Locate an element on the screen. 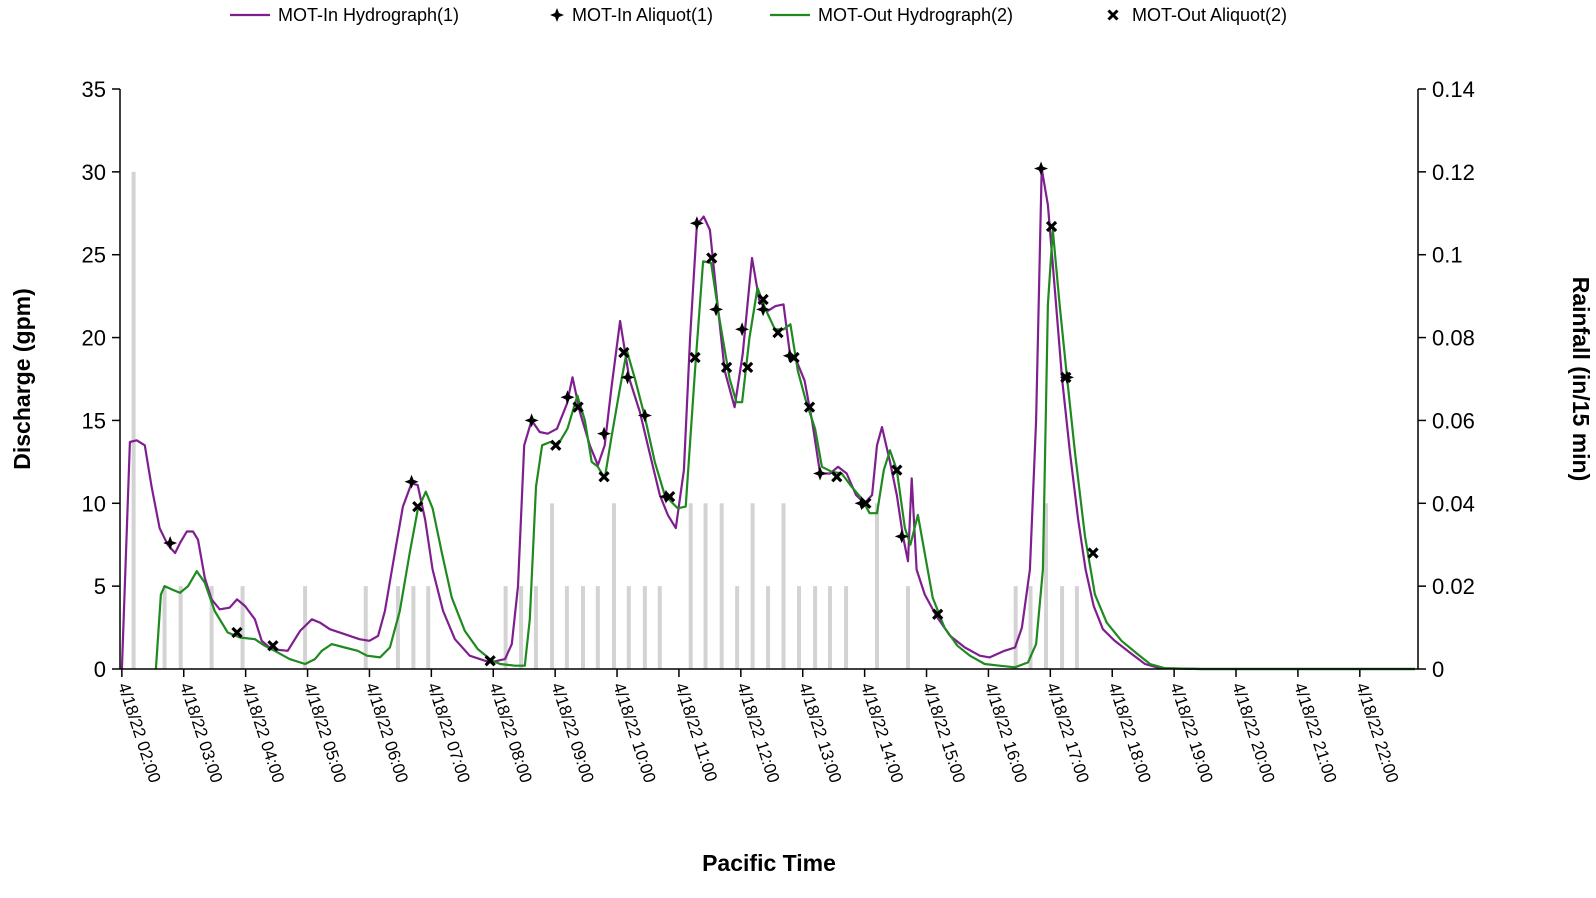 This screenshot has height=898, width=1596. x-tick-label: 4/18/22 20:00 is located at coordinates (1253, 732).